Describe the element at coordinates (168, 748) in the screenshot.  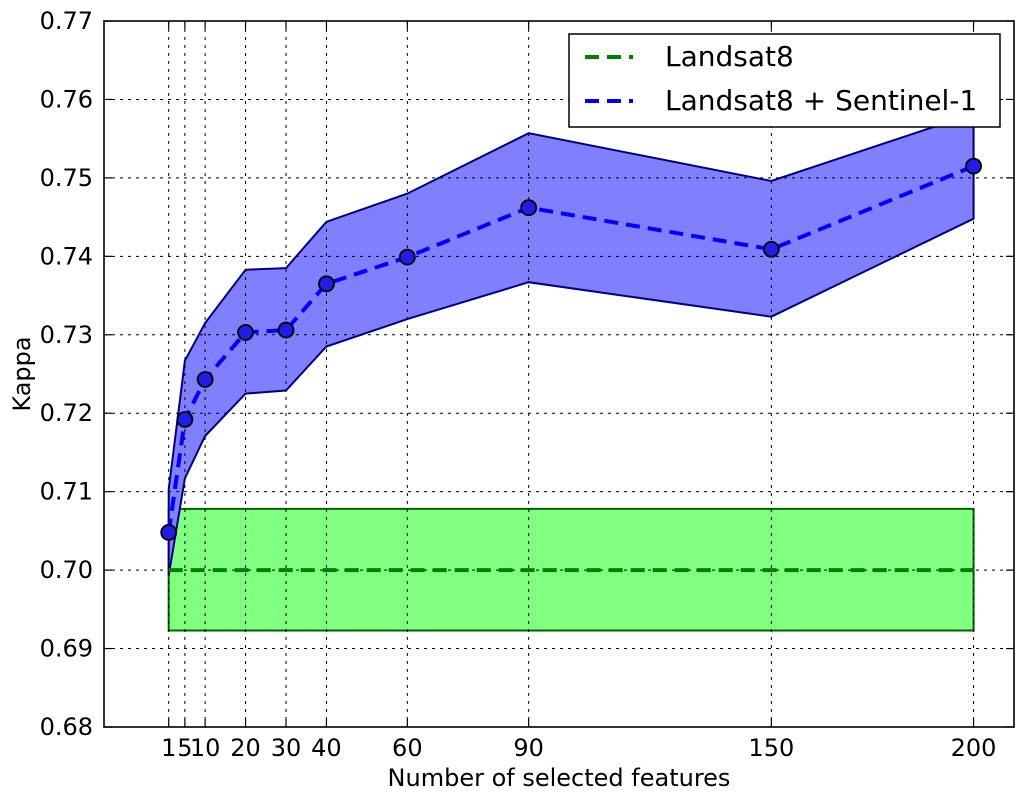
I see `x-tick-label-1: 1` at that location.